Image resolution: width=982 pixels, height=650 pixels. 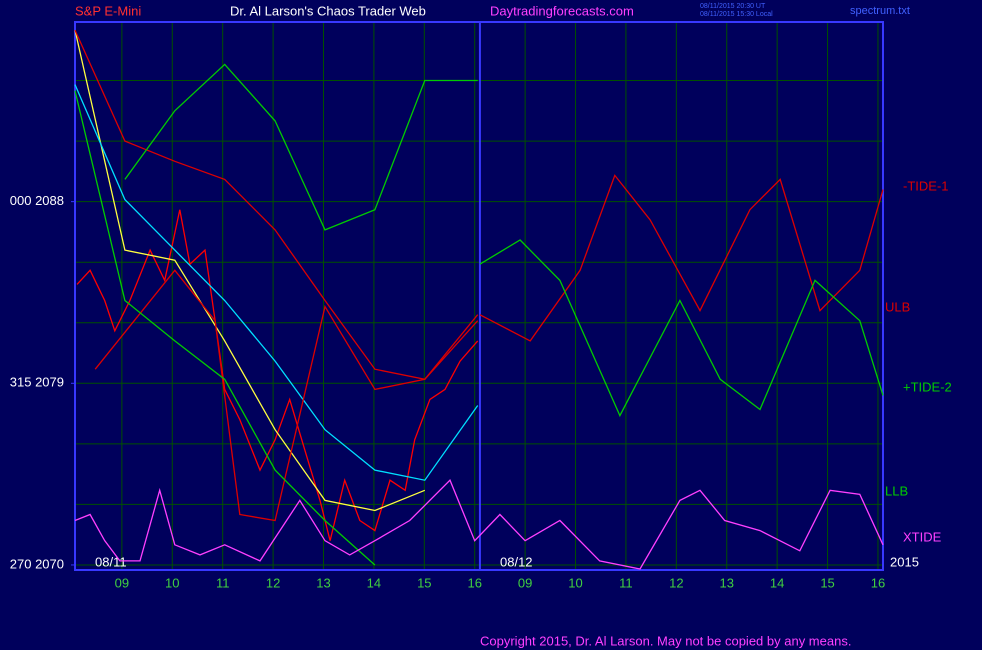 What do you see at coordinates (108, 10) in the screenshot?
I see `symbol: S&P E-Mini` at bounding box center [108, 10].